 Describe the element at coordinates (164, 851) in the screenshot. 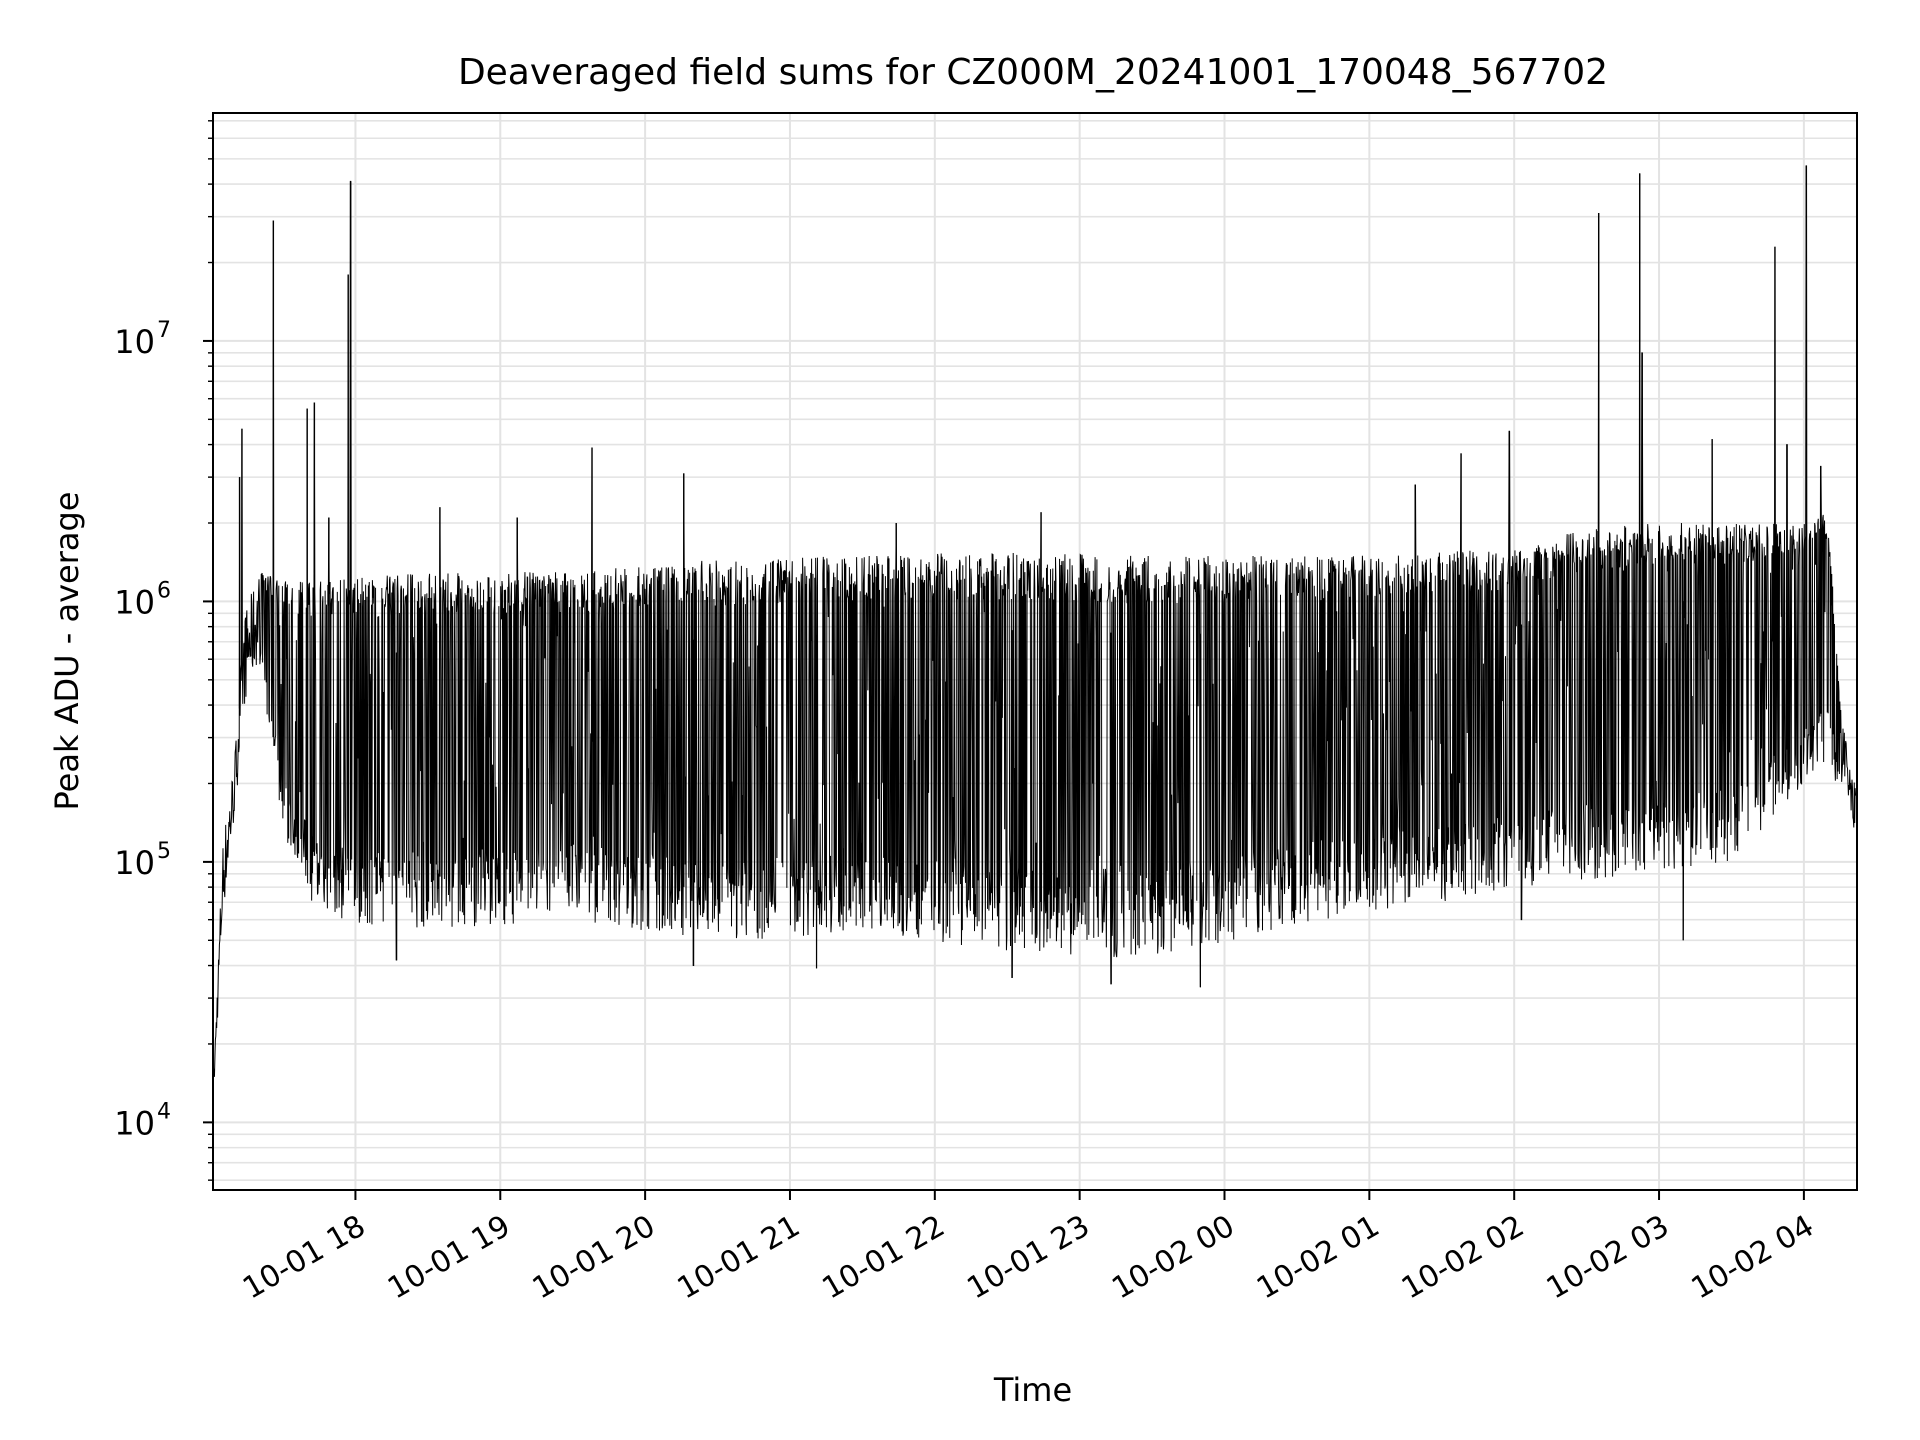

I see `y-tick-exponent: 5` at that location.